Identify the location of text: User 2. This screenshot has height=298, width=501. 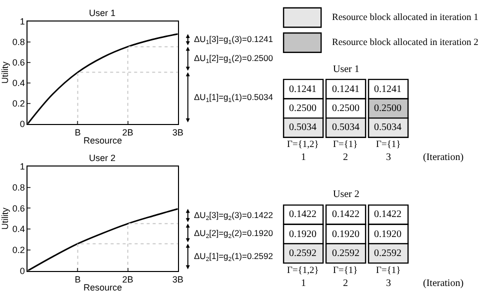
(346, 194).